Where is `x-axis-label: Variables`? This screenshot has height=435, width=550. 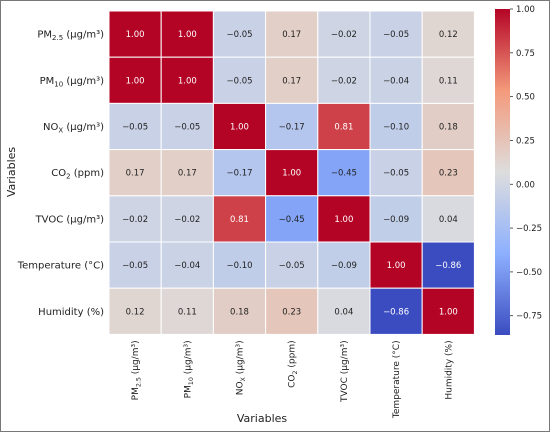
x-axis-label: Variables is located at coordinates (262, 418).